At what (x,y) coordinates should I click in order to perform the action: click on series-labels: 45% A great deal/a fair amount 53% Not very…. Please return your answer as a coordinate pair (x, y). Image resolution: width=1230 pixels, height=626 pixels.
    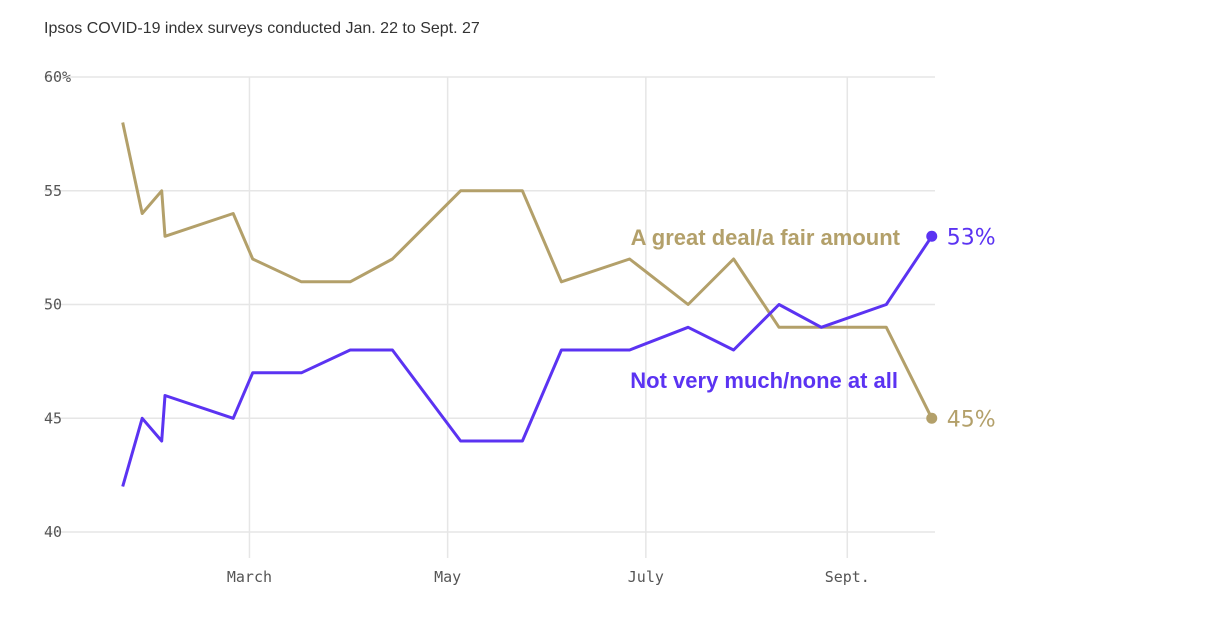
    Looking at the image, I should click on (812, 328).